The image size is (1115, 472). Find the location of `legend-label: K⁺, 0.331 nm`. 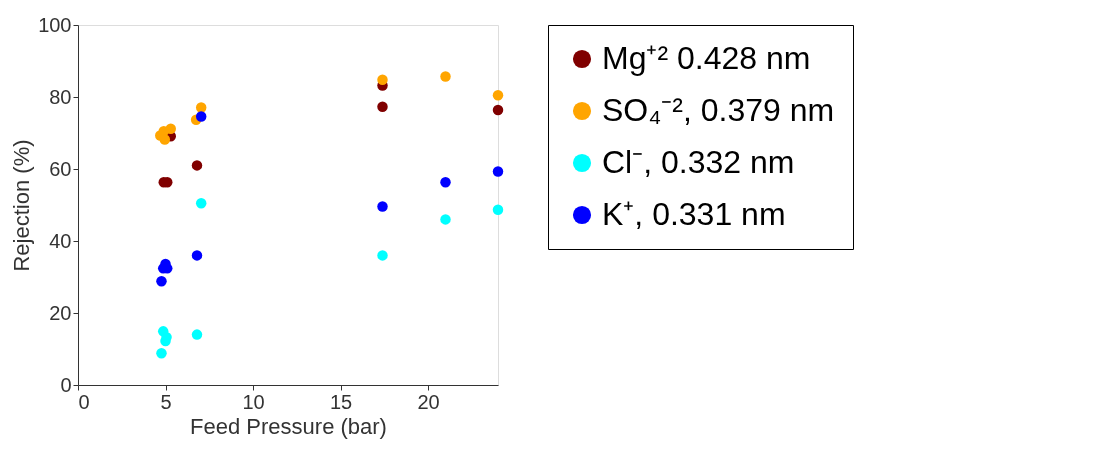

legend-label: K⁺, 0.331 nm is located at coordinates (694, 214).